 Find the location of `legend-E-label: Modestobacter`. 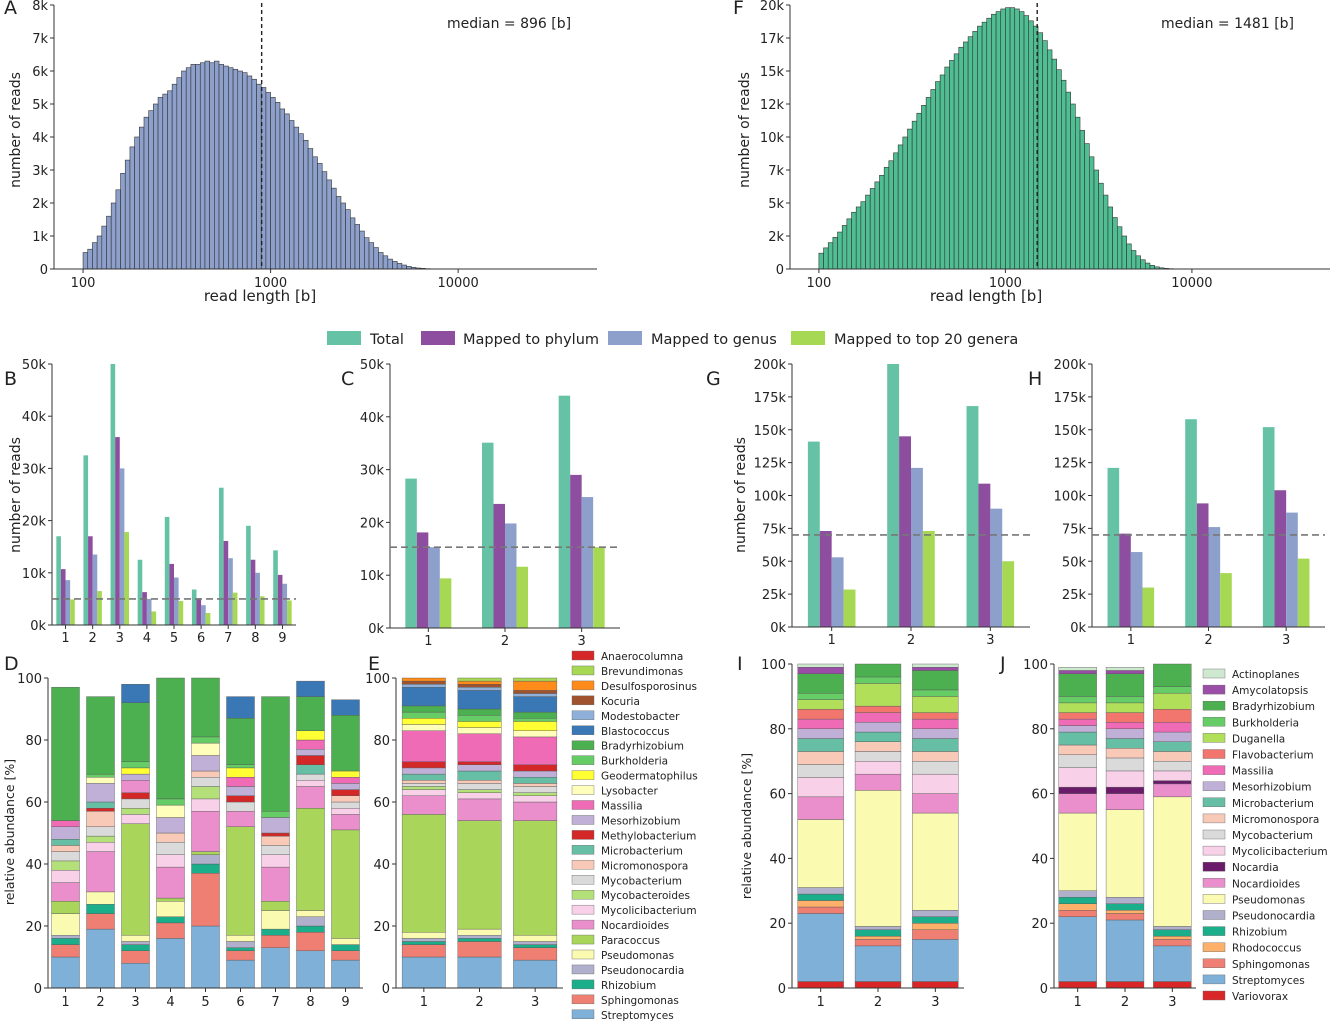

legend-E-label: Modestobacter is located at coordinates (640, 717).